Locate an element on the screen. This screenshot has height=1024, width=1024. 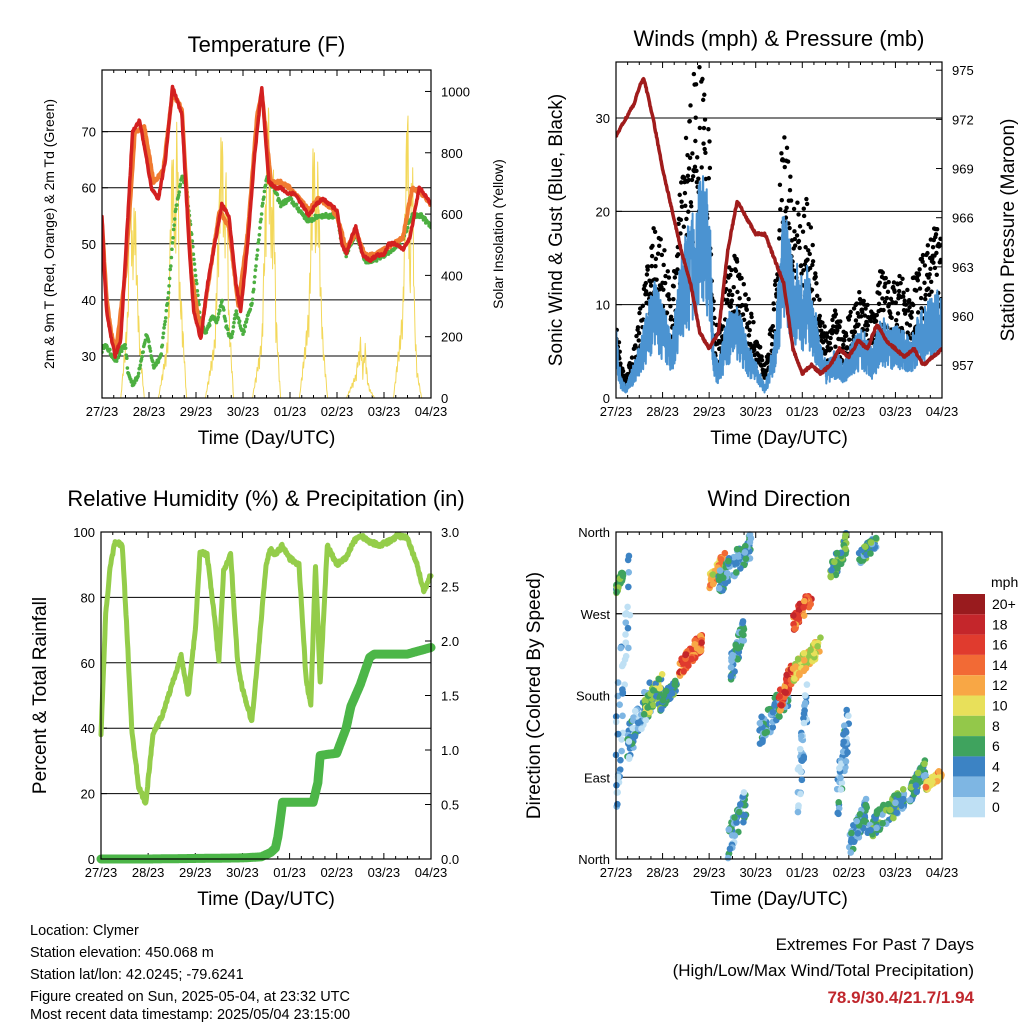
x-tick-label: 04/23 is located at coordinates (431, 872).